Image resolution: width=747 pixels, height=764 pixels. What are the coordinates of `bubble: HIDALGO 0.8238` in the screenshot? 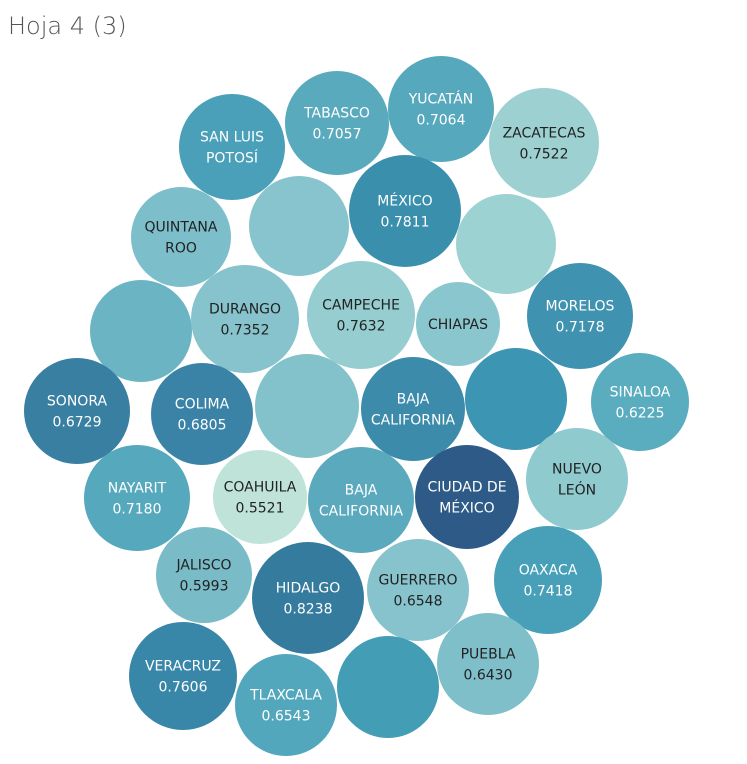 It's located at (308, 598).